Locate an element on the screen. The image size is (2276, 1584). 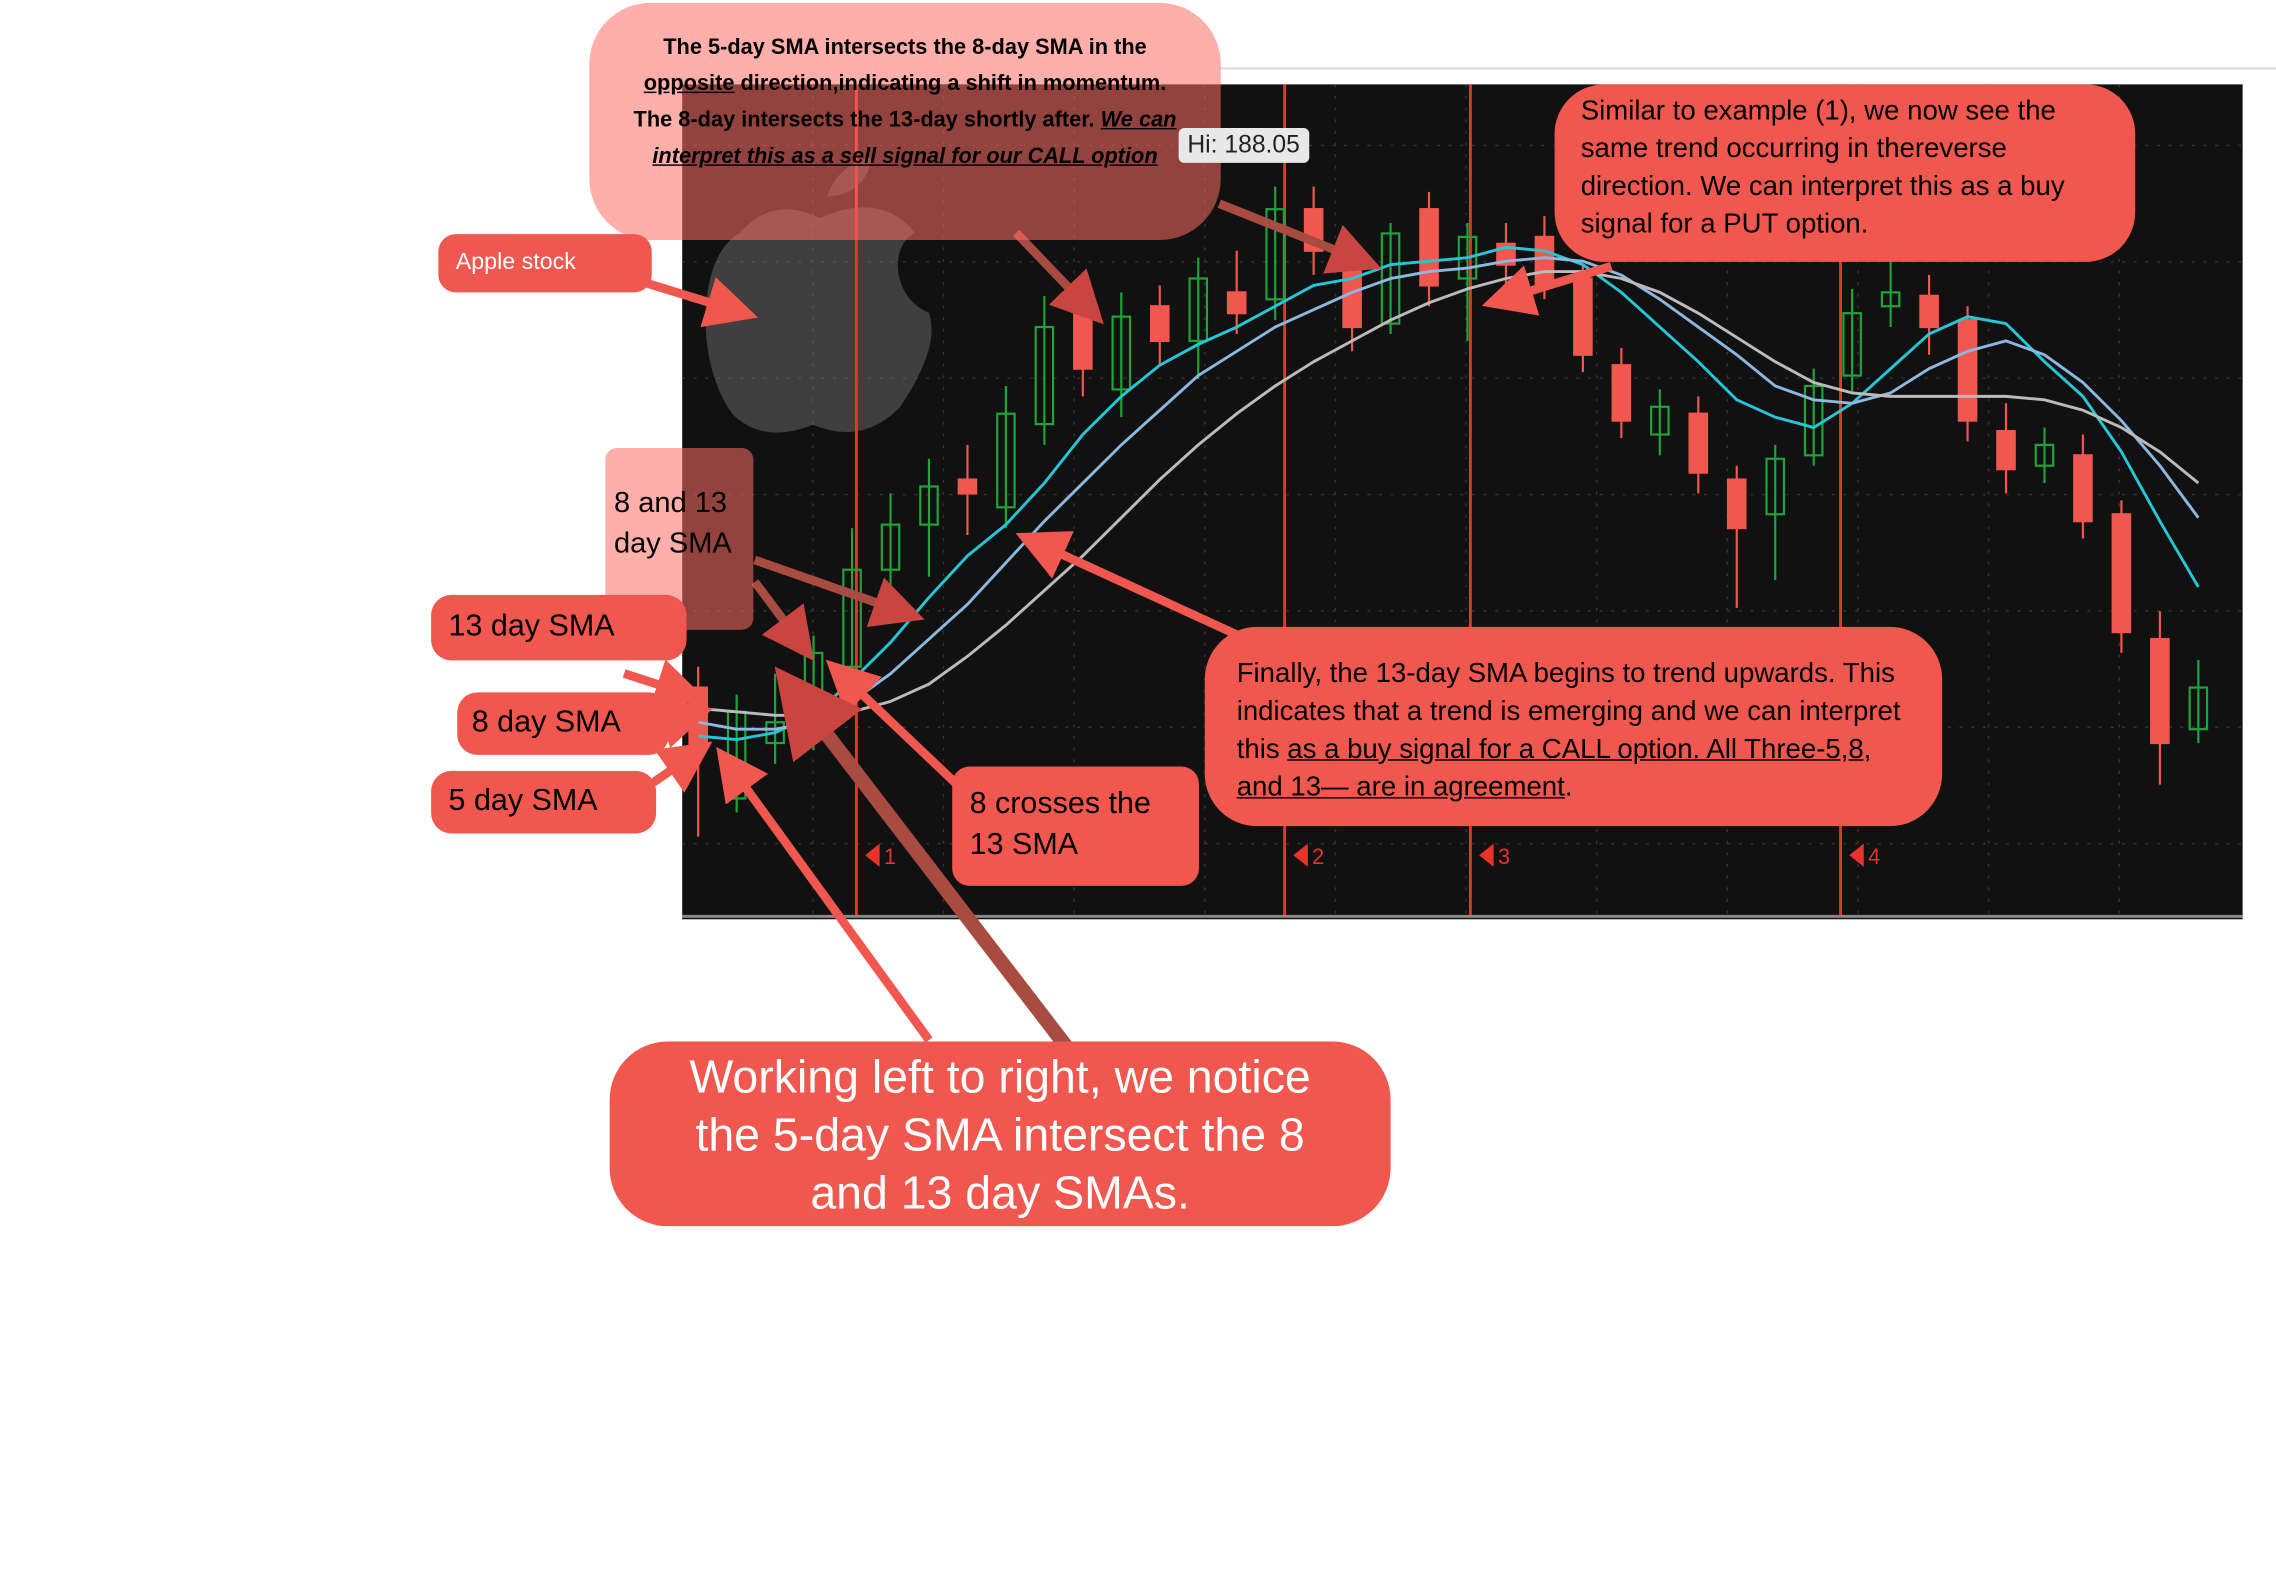
sma-5-label: 5 day SMA is located at coordinates (544, 802).